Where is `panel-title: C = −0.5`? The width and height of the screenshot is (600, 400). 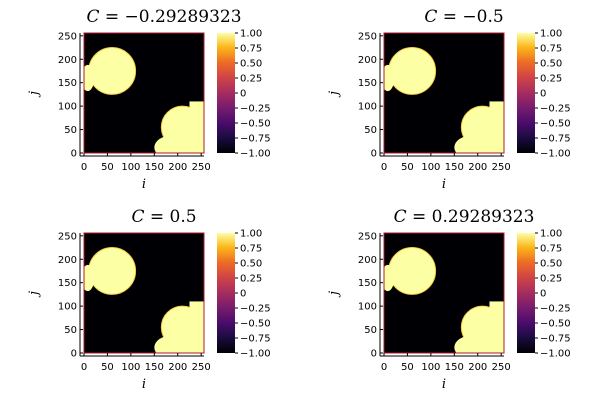
panel-title: C = −0.5 is located at coordinates (463, 17).